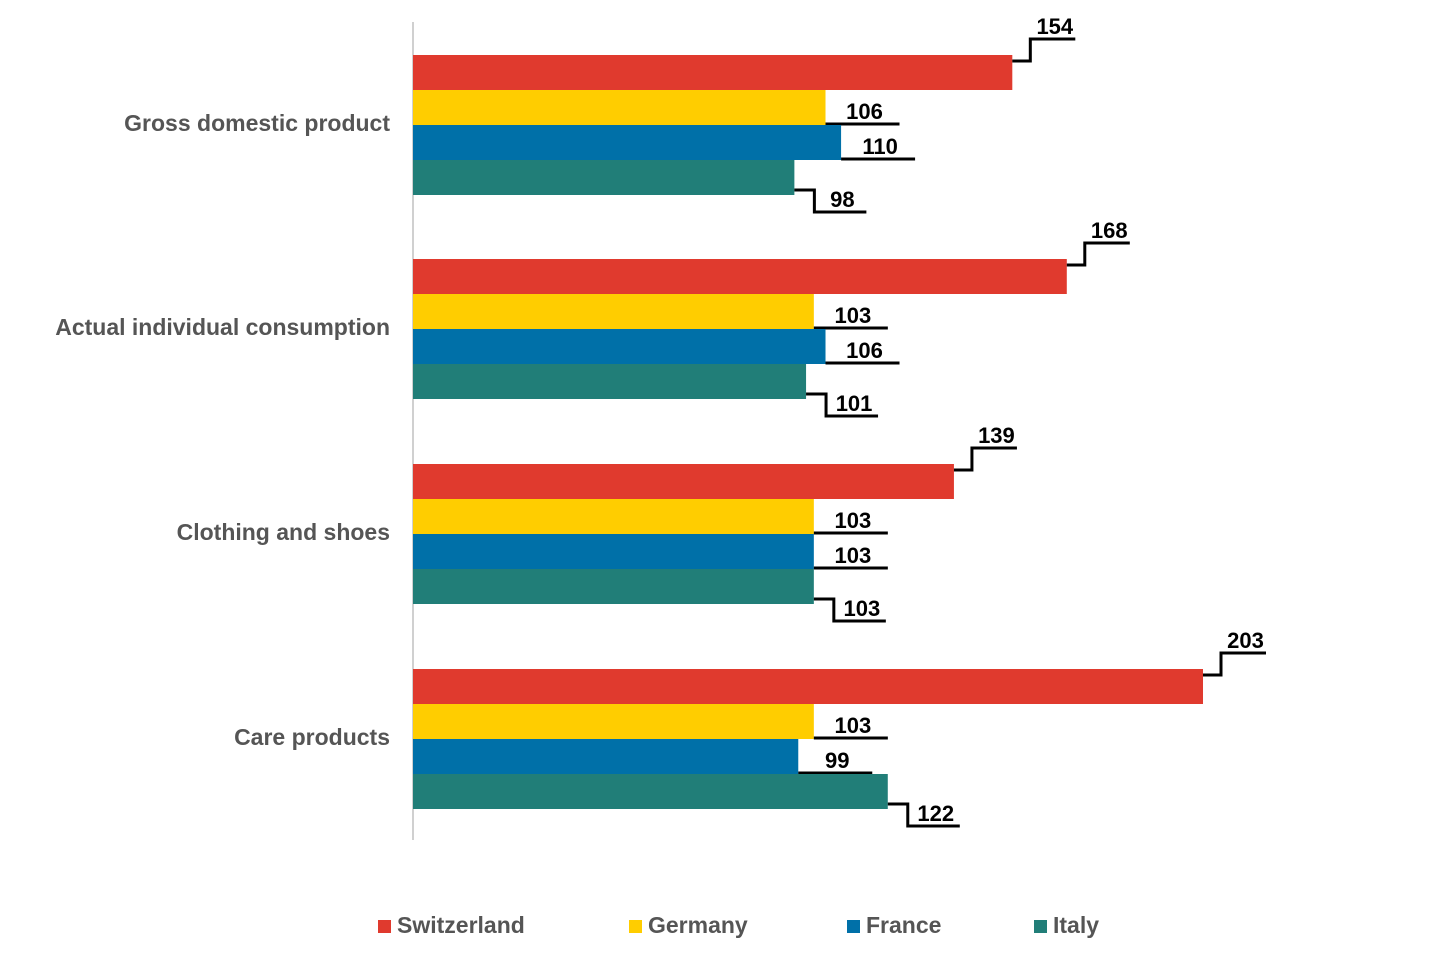 The width and height of the screenshot is (1435, 964). I want to click on bar-switzerland-gross-domestic-product, so click(713, 72).